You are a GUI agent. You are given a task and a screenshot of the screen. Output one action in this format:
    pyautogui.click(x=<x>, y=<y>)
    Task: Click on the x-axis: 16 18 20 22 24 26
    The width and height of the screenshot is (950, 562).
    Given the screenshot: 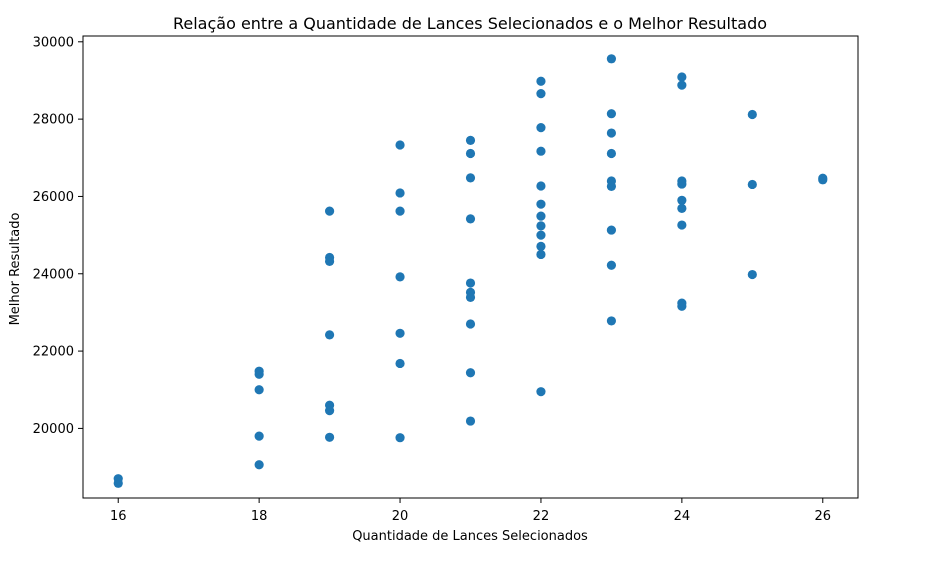 What is the action you would take?
    pyautogui.click(x=470, y=511)
    